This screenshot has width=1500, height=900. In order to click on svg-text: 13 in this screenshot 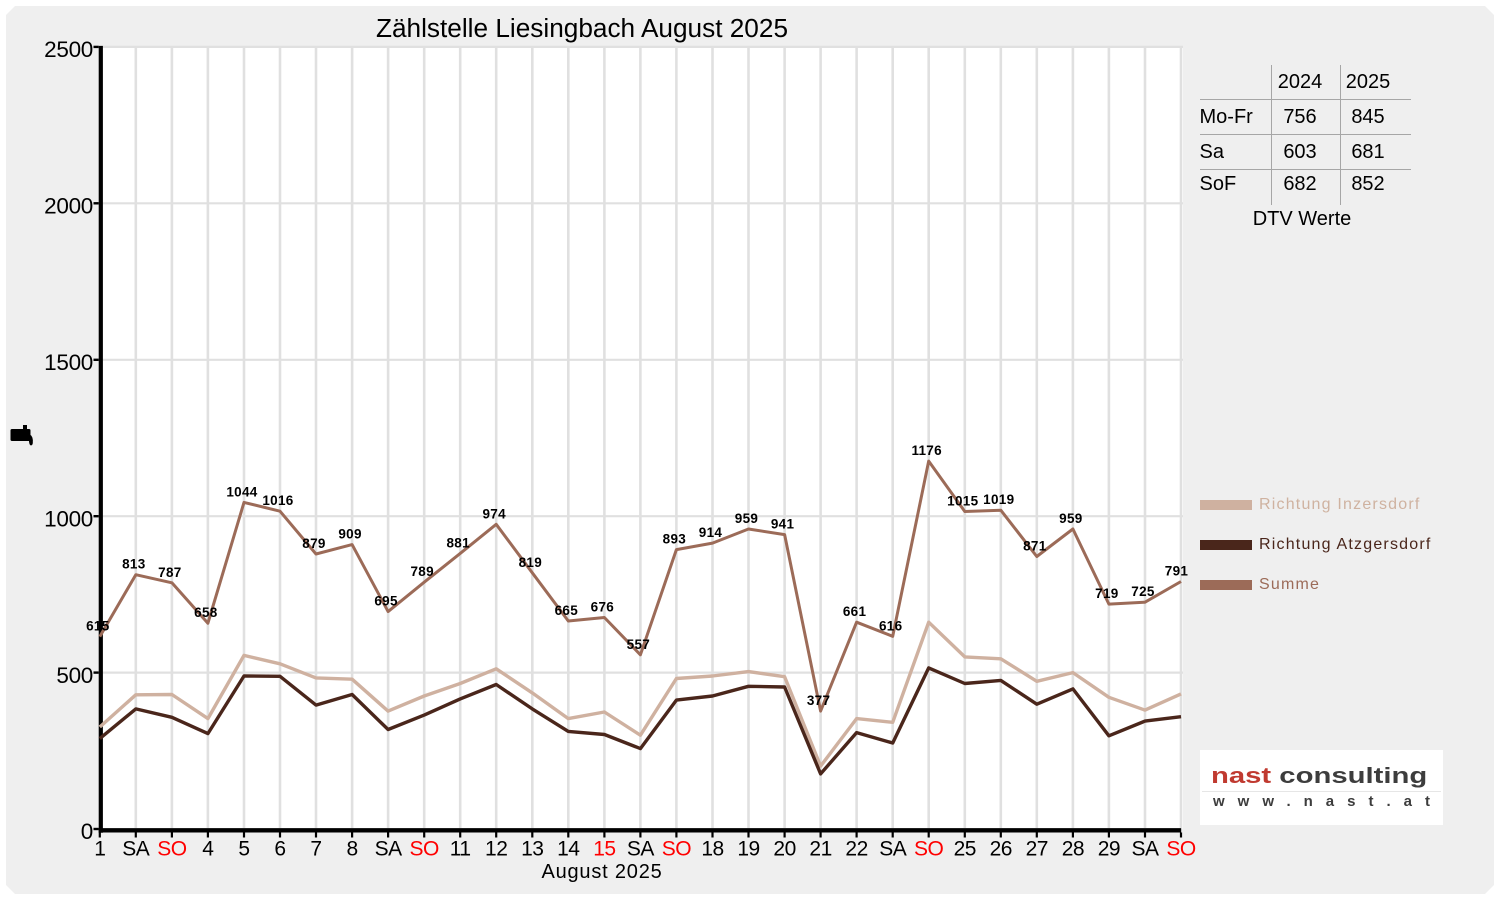, I will do `click(532, 849)`.